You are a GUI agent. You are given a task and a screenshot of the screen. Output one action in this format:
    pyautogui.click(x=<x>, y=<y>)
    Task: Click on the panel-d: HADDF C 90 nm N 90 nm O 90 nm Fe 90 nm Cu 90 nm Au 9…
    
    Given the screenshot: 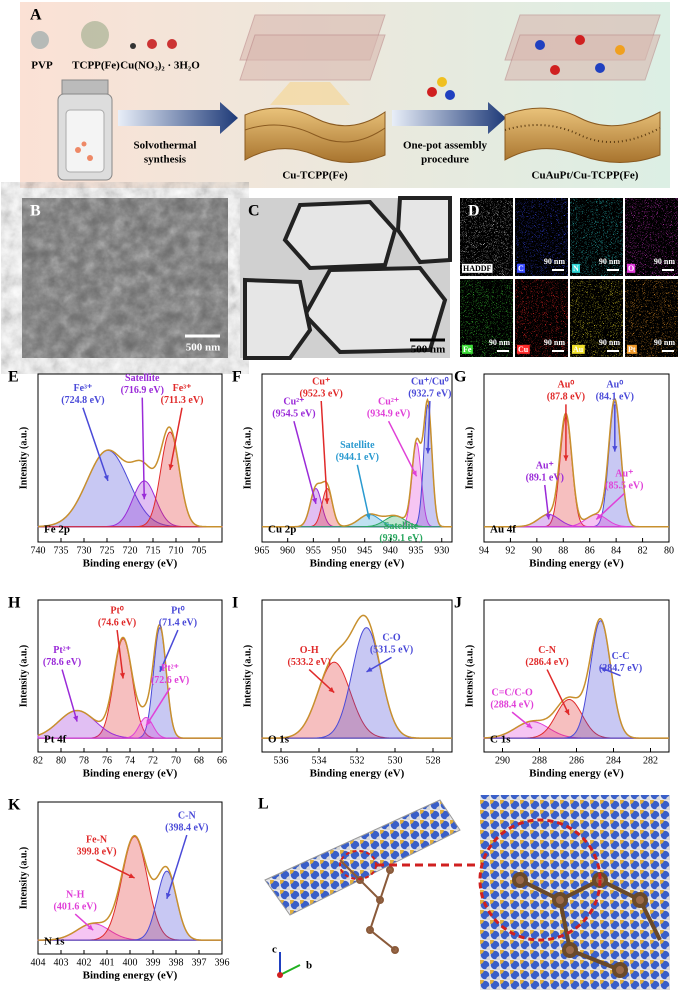 What is the action you would take?
    pyautogui.click(x=569, y=277)
    